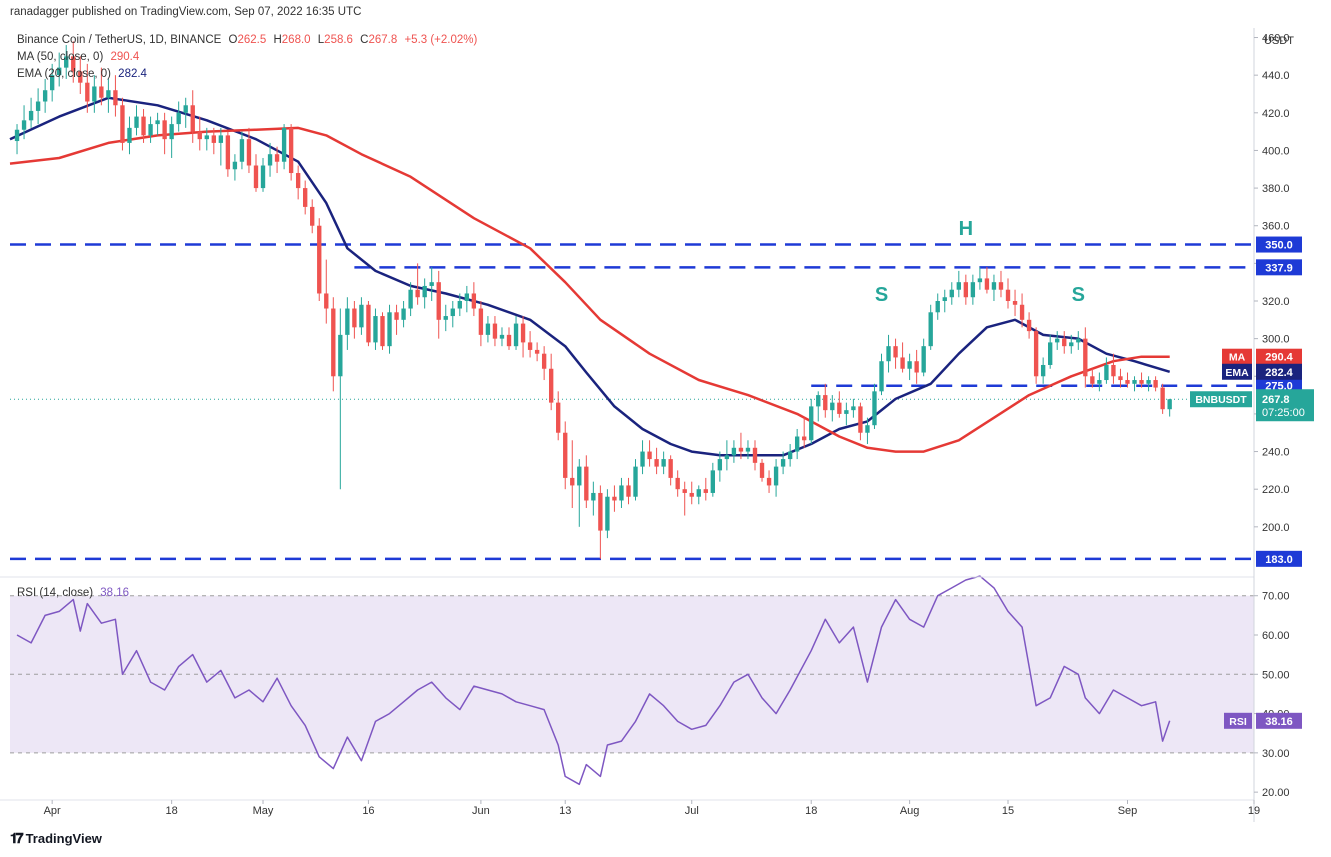  I want to click on last-price-value: 267.8, so click(1276, 400).